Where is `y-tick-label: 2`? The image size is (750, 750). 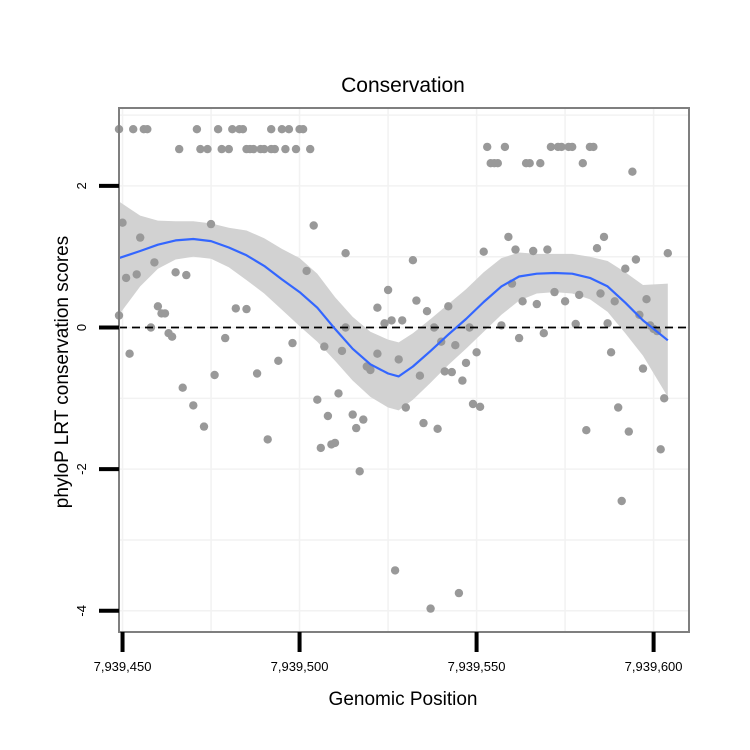
y-tick-label: 2 is located at coordinates (81, 185).